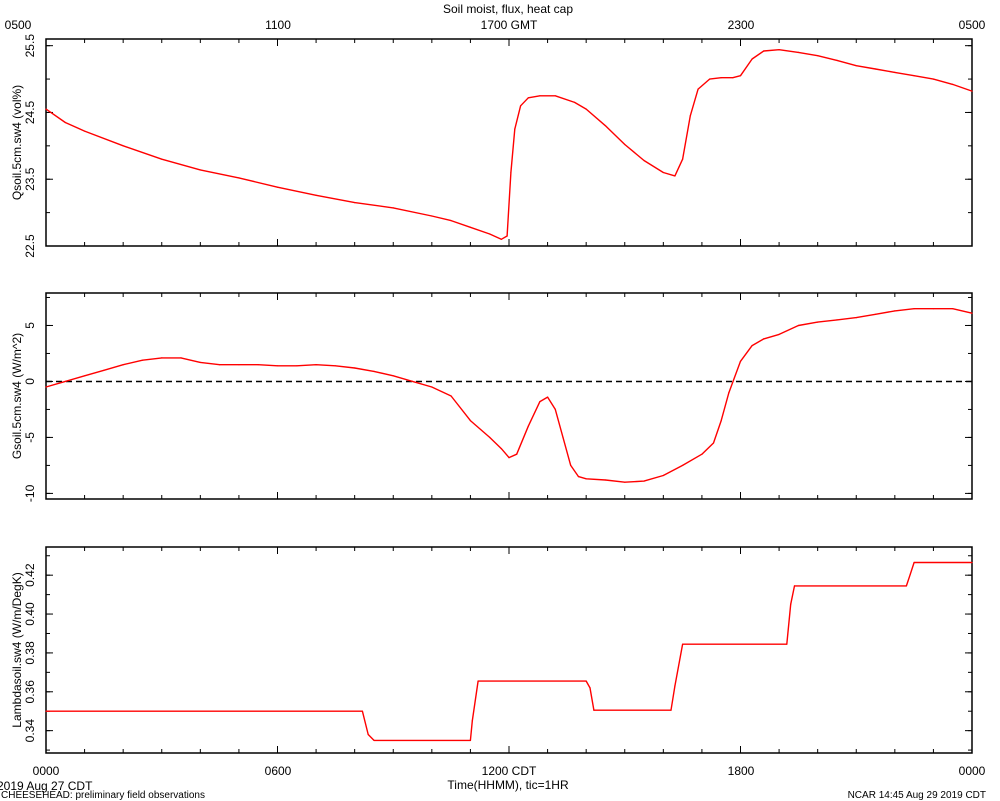 This screenshot has width=1000, height=801. Describe the element at coordinates (508, 785) in the screenshot. I see `x-axis-title: Time(HHMM), tic=1HR` at that location.